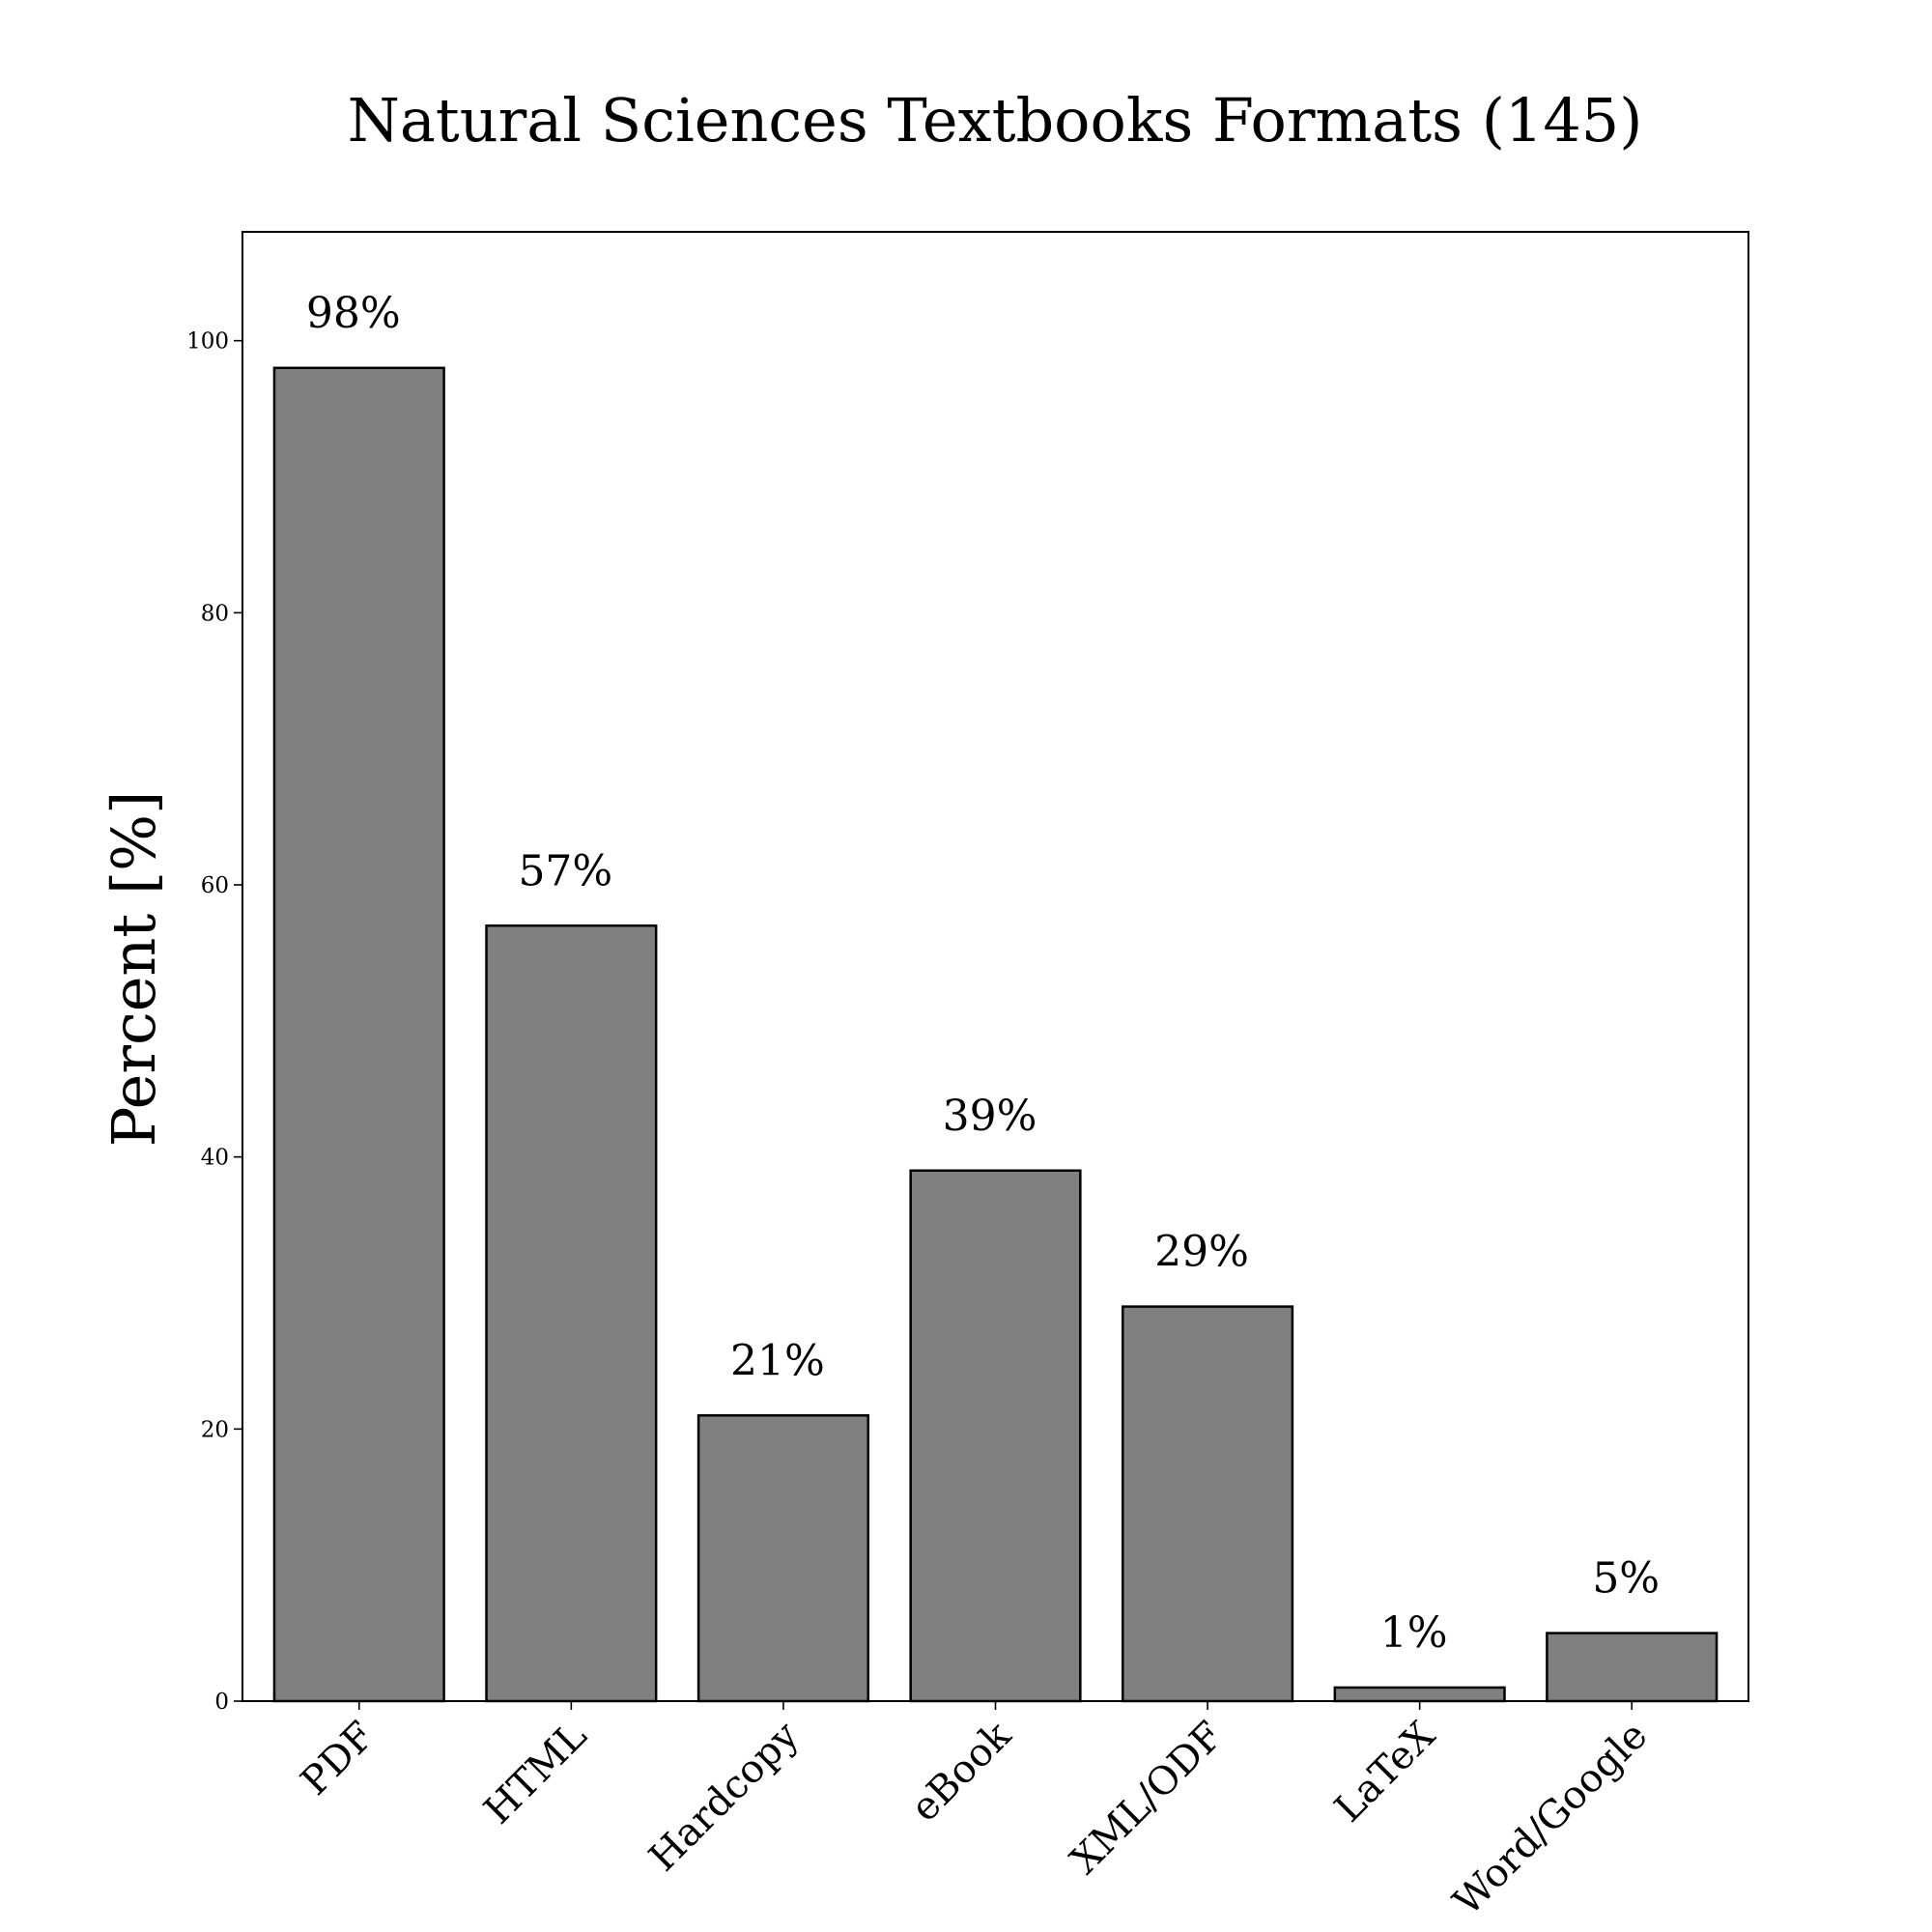 The height and width of the screenshot is (1932, 1932). What do you see at coordinates (777, 1360) in the screenshot?
I see `data-label: 21%` at bounding box center [777, 1360].